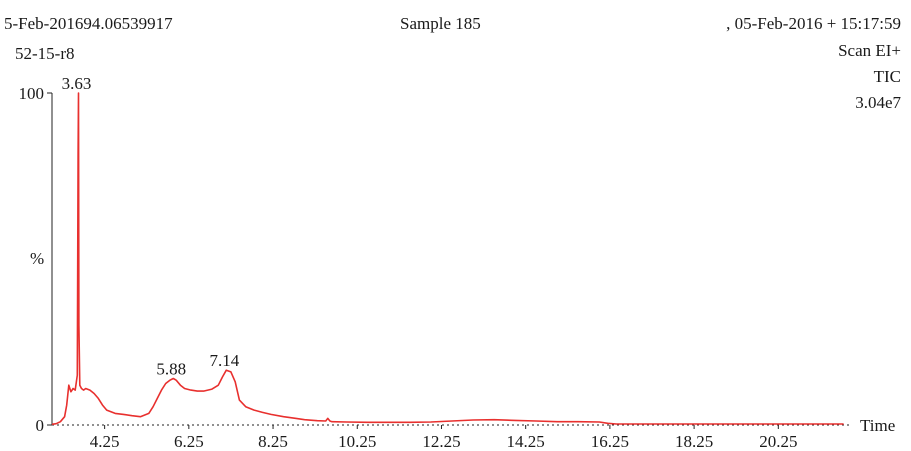 This screenshot has width=911, height=451. Describe the element at coordinates (887, 76) in the screenshot. I see `header-trace-type: TIC` at that location.